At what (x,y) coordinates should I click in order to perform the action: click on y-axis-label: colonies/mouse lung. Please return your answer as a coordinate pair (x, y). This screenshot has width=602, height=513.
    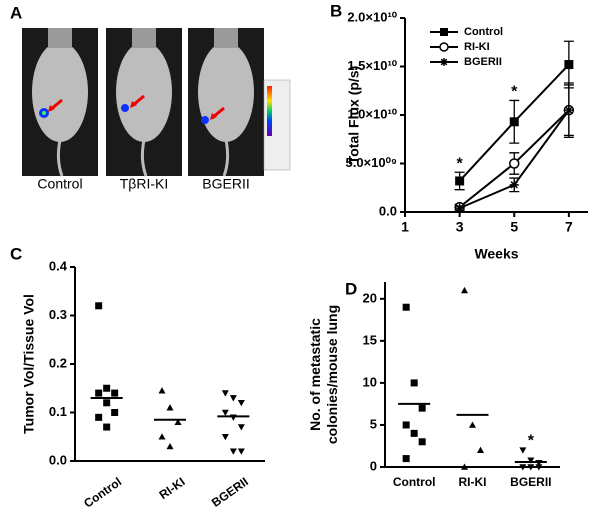
    Looking at the image, I should click on (332, 374).